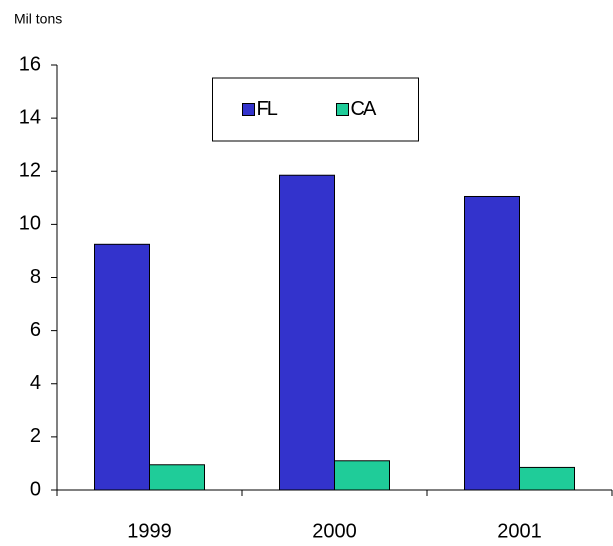  Describe the element at coordinates (334, 531) in the screenshot. I see `x-tick-label: 2000` at that location.